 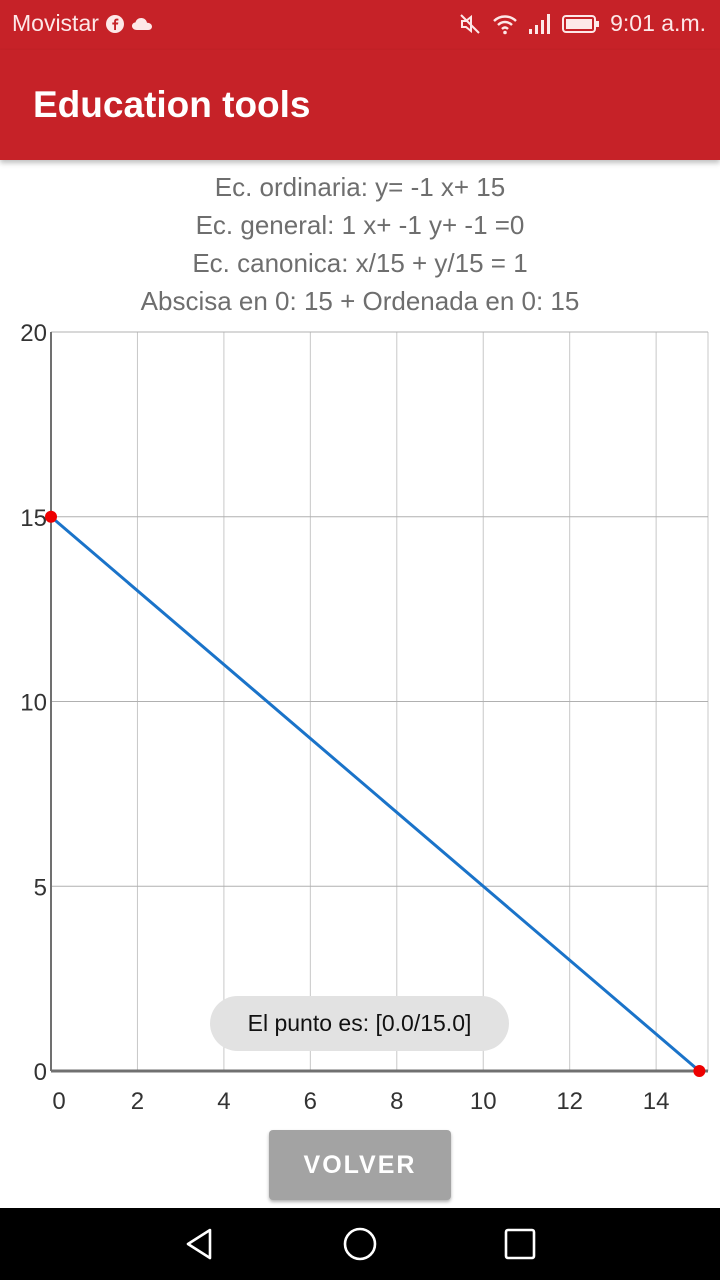 I want to click on app-title: Education tools, so click(x=172, y=104).